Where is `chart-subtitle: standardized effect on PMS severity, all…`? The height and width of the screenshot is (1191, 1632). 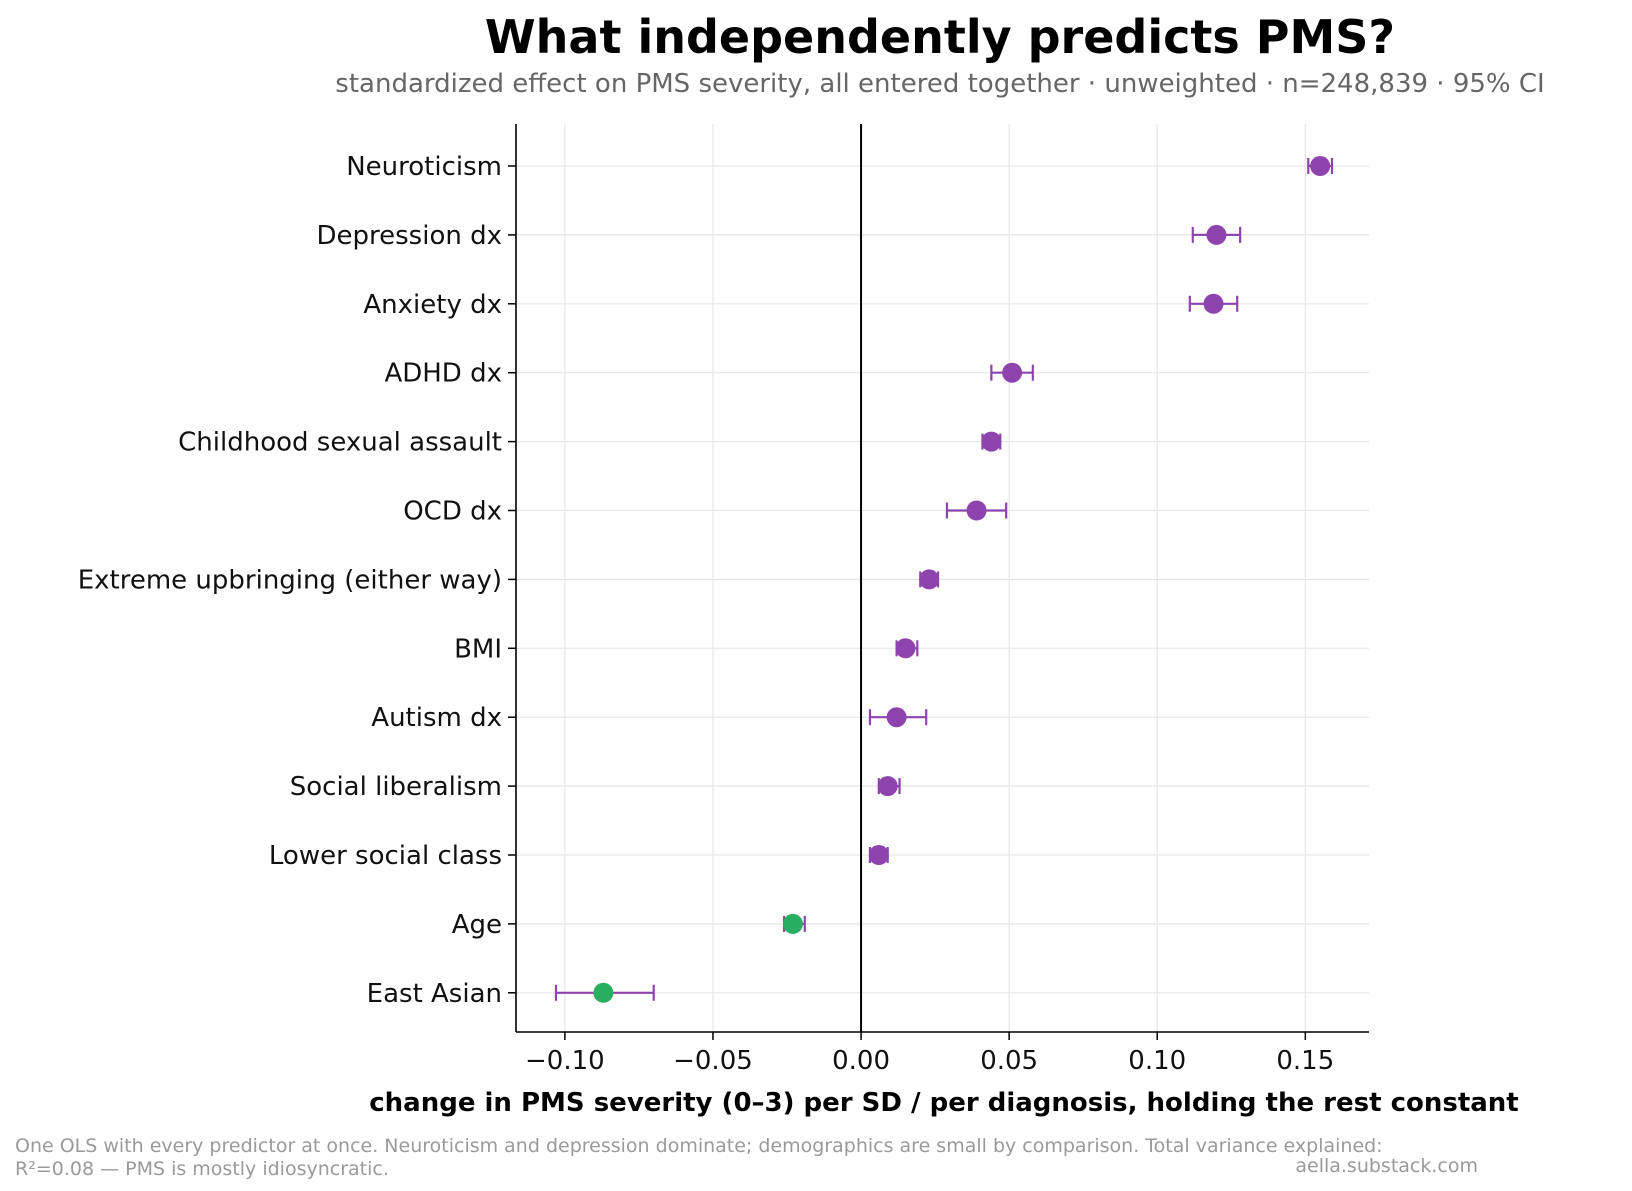 chart-subtitle: standardized effect on PMS severity, all… is located at coordinates (939, 84).